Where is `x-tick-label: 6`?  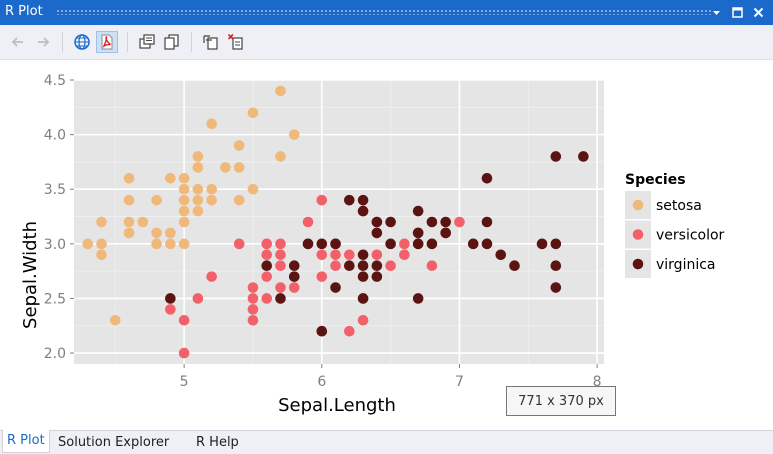
x-tick-label: 6 is located at coordinates (321, 382).